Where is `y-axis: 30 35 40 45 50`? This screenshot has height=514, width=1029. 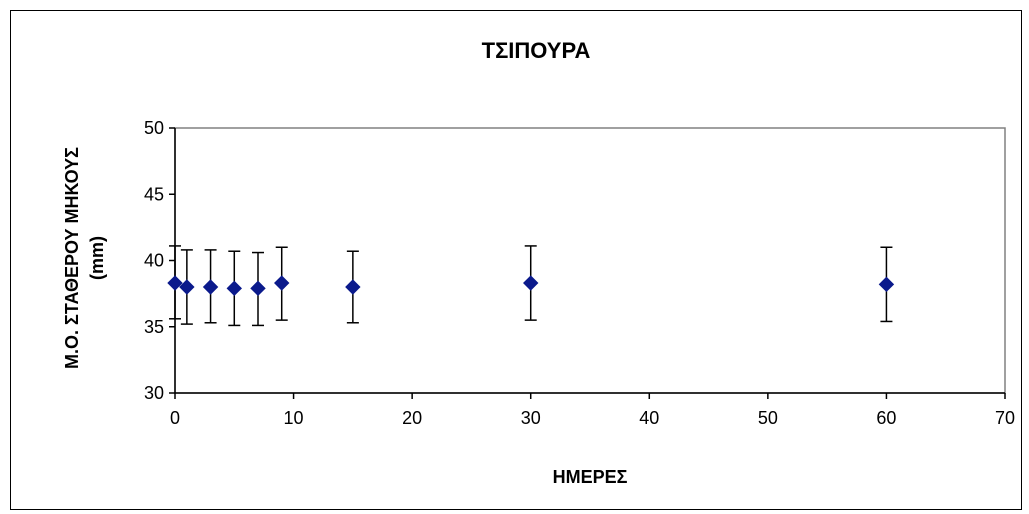
y-axis: 30 35 40 45 50 is located at coordinates (160, 260).